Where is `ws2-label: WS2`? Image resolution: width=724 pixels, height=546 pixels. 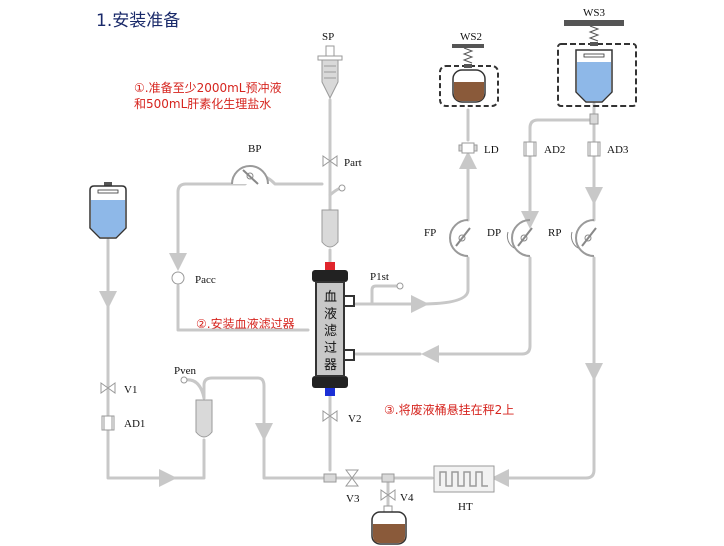
ws2-label: WS2 is located at coordinates (471, 37).